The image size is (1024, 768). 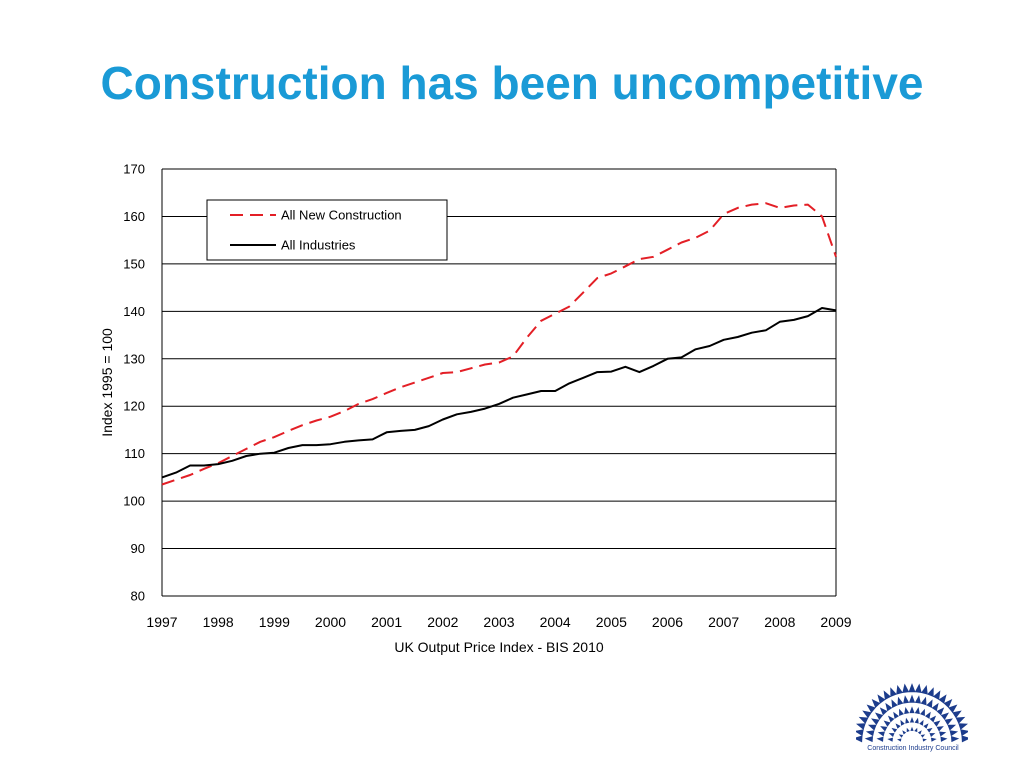 What do you see at coordinates (330, 622) in the screenshot?
I see `x-tick-label: 2000` at bounding box center [330, 622].